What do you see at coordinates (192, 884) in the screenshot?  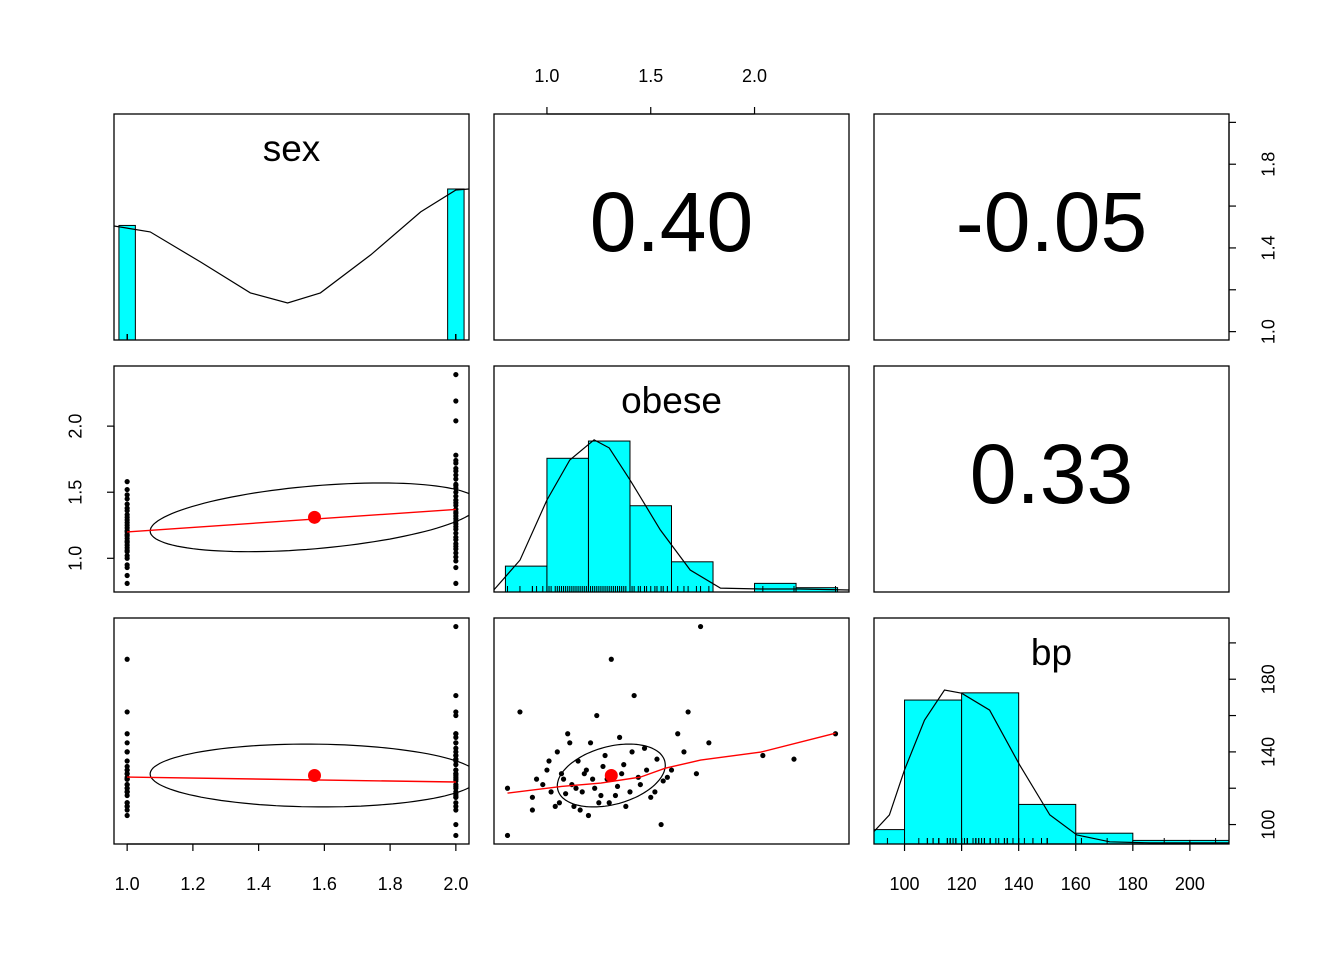 I see `axis-tick-label: 1.2` at bounding box center [192, 884].